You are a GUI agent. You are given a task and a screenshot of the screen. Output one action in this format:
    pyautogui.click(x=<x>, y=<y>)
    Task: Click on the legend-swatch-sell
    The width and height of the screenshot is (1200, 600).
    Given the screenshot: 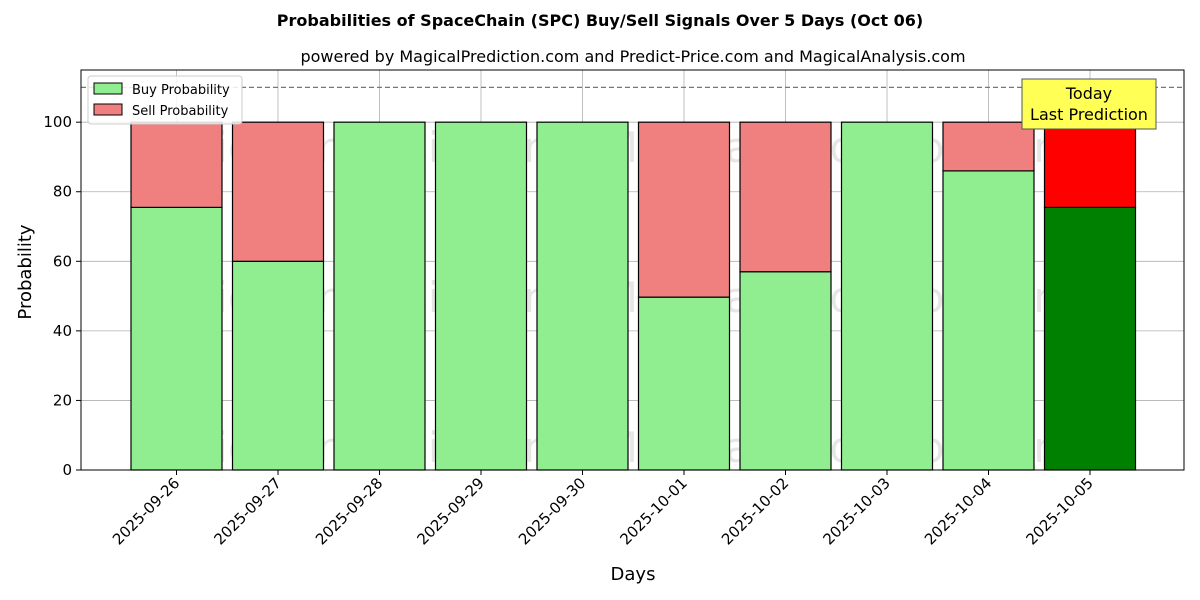 What is the action you would take?
    pyautogui.click(x=108, y=109)
    